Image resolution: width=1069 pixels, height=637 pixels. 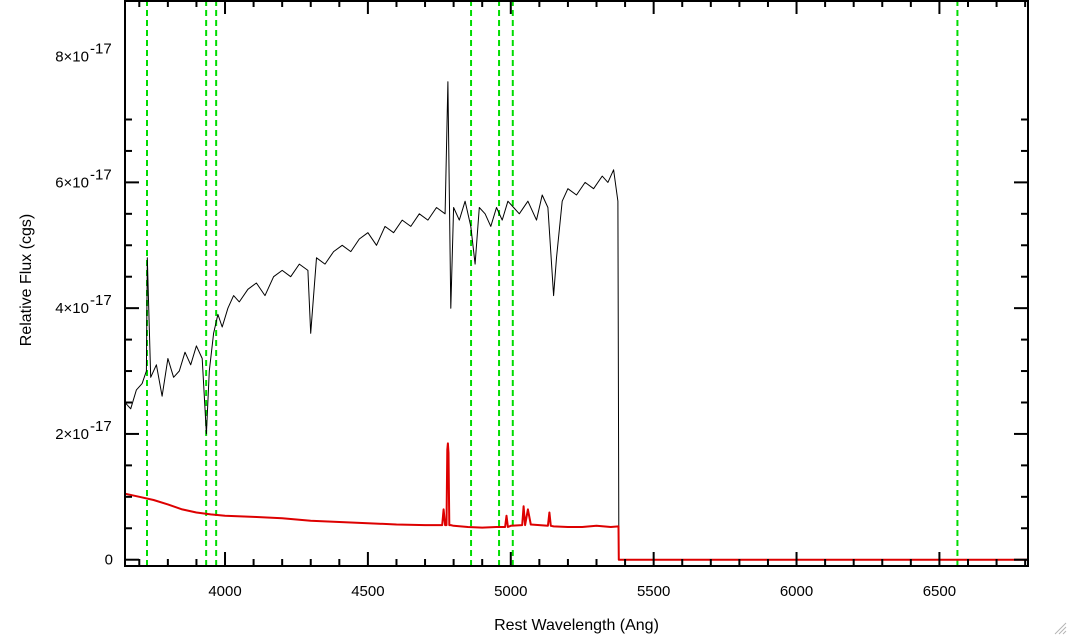 What do you see at coordinates (939, 591) in the screenshot?
I see `x-tick-label: 6500` at bounding box center [939, 591].